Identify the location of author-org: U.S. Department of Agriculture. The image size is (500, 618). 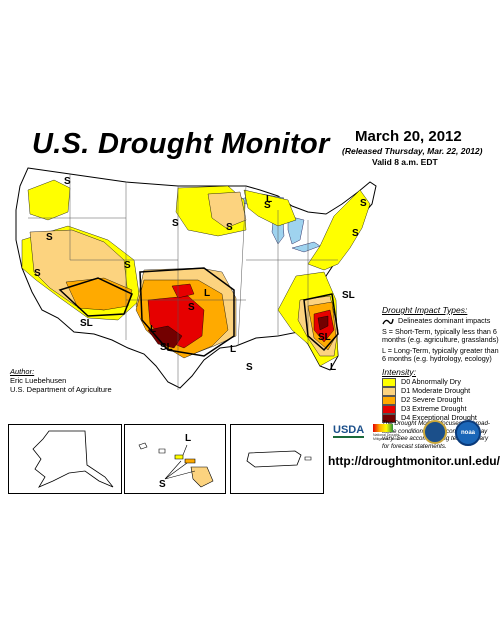
(61, 389).